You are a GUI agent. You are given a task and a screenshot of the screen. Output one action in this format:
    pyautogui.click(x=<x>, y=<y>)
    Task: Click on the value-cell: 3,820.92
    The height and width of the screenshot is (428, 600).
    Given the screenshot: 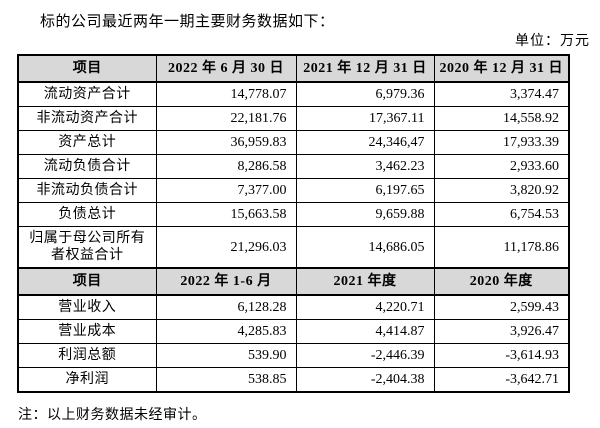 What is the action you would take?
    pyautogui.click(x=501, y=190)
    